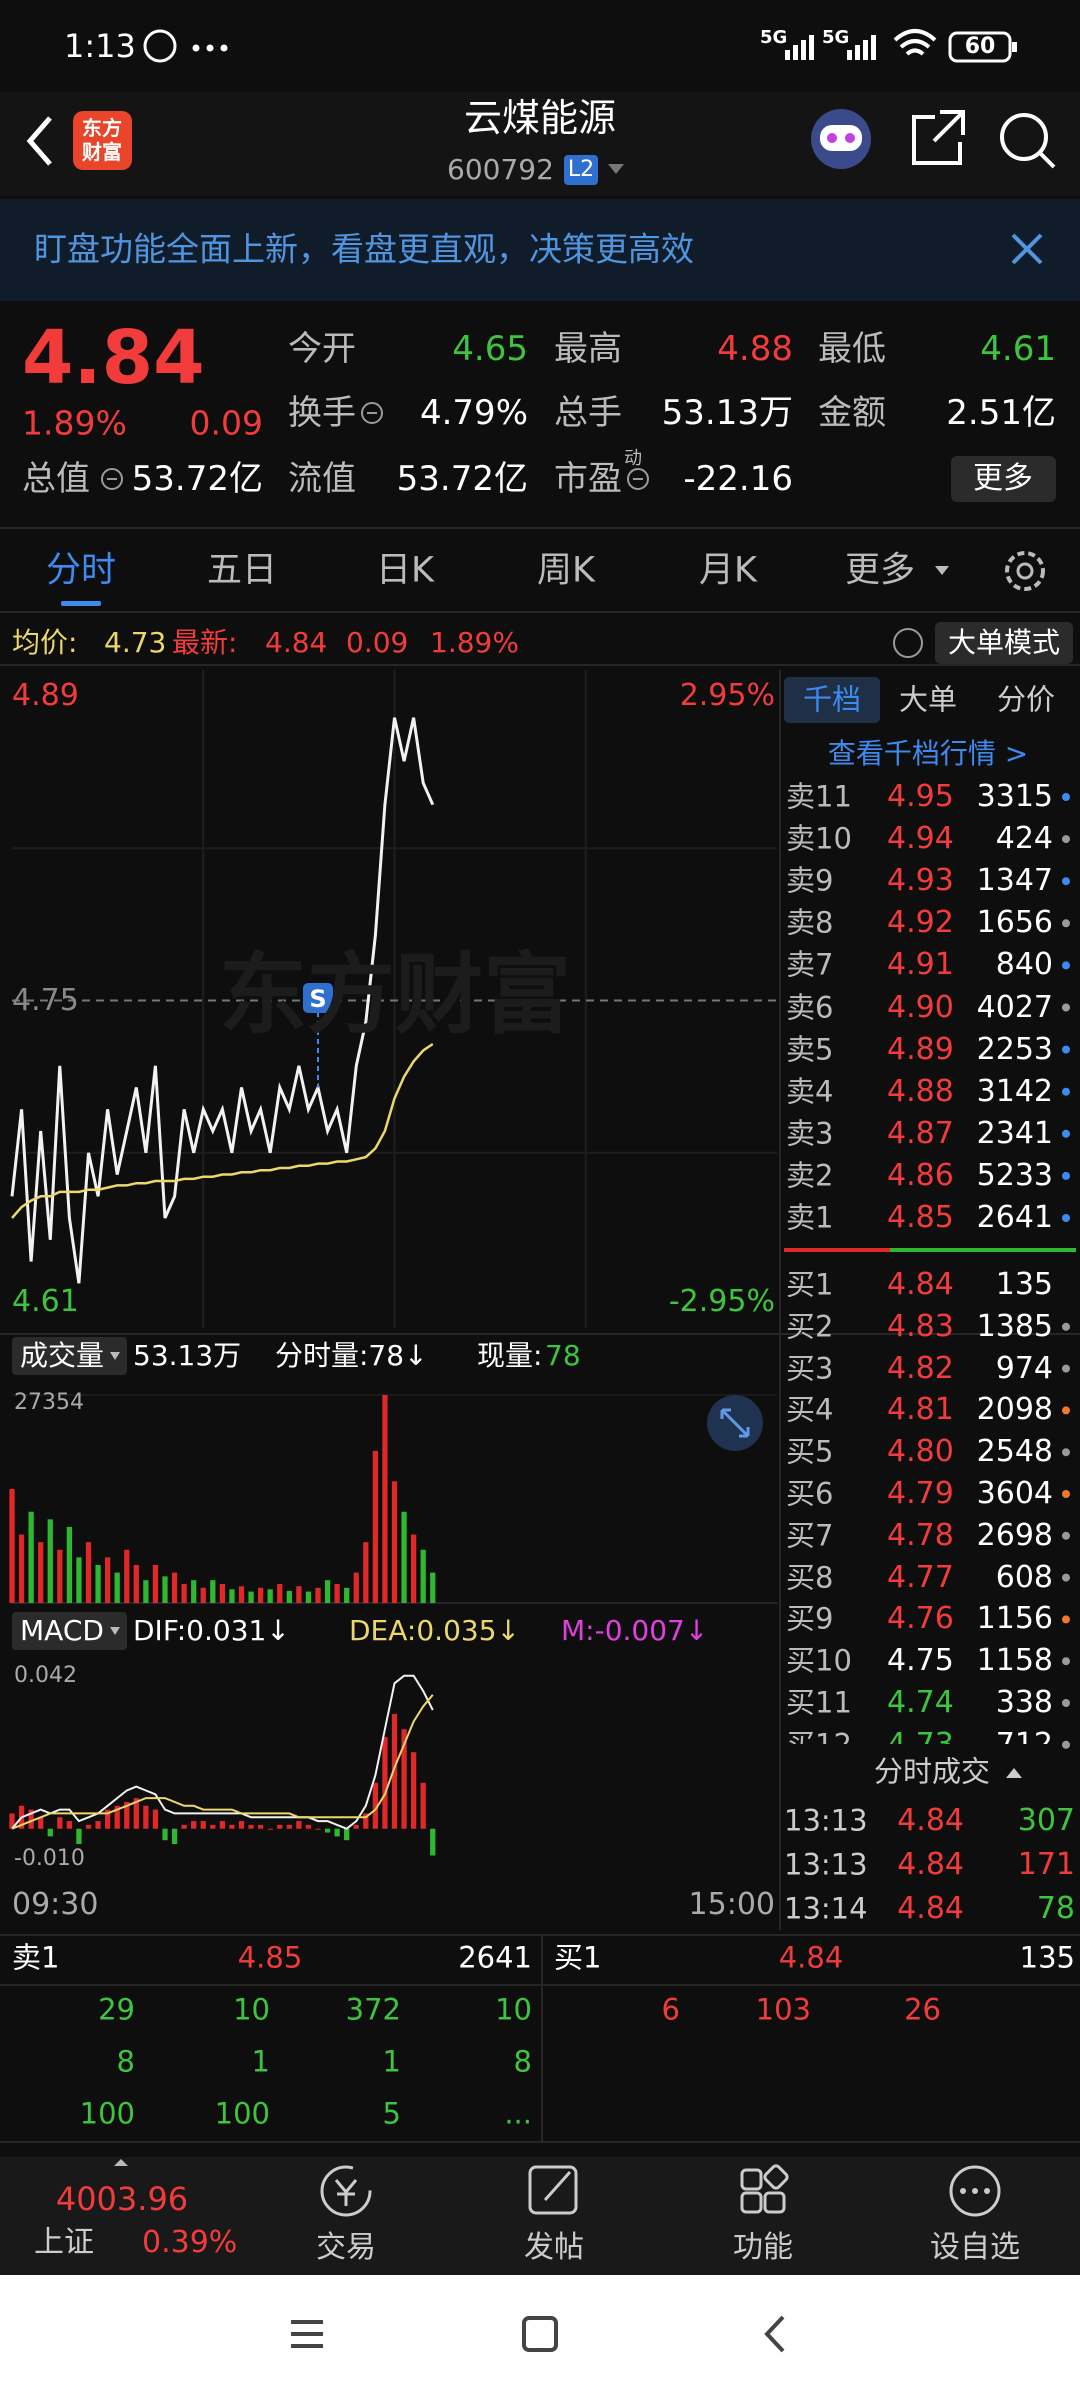 This screenshot has height=2400, width=1080. Describe the element at coordinates (1024, 1368) in the screenshot. I see `book-volume: 974` at that location.